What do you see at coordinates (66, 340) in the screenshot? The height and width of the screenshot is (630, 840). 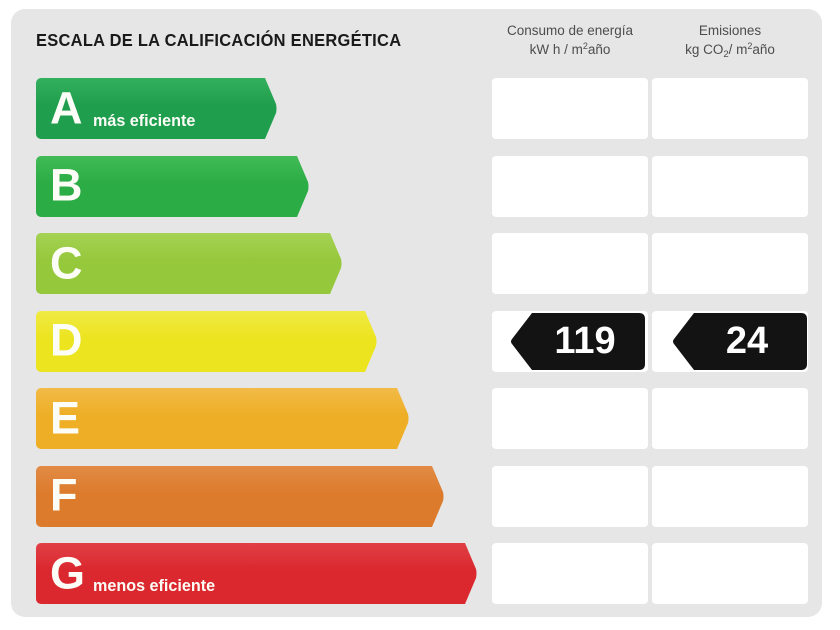 I see `rating-letter: D` at bounding box center [66, 340].